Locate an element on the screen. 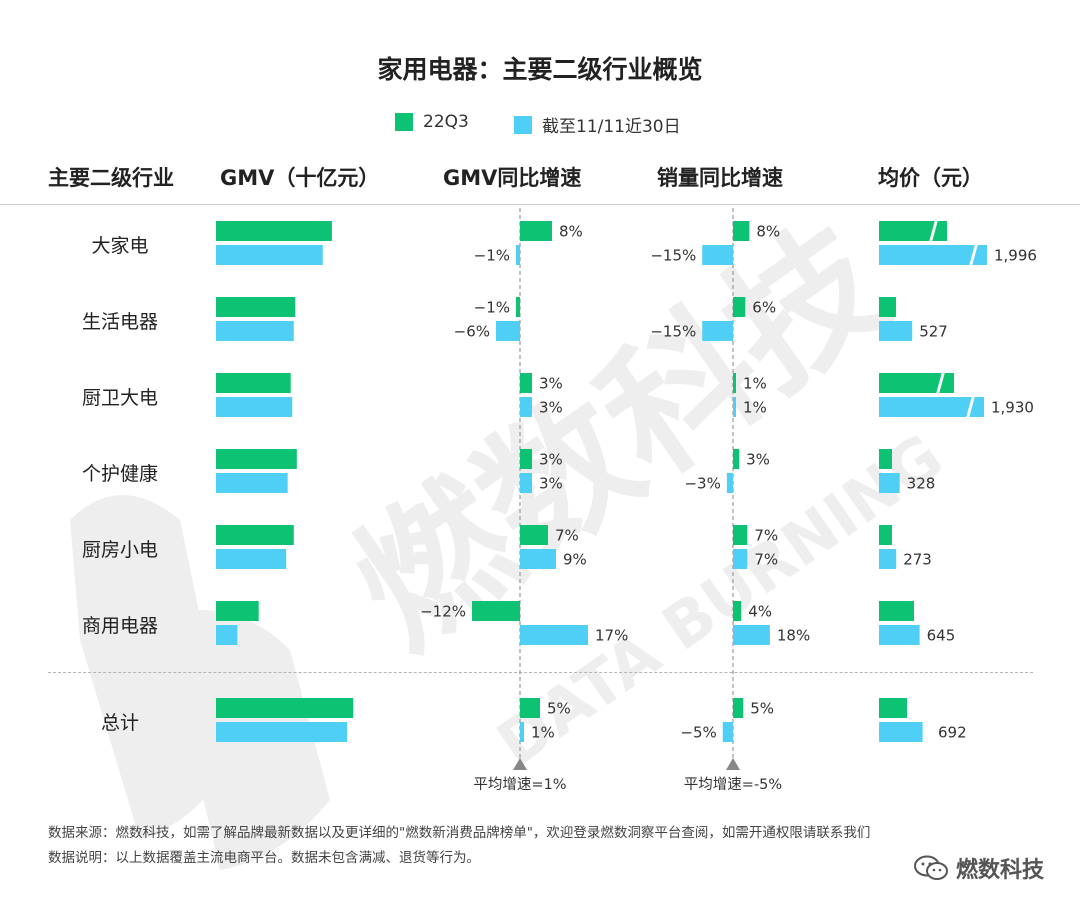  growth-label: 4% is located at coordinates (760, 612).